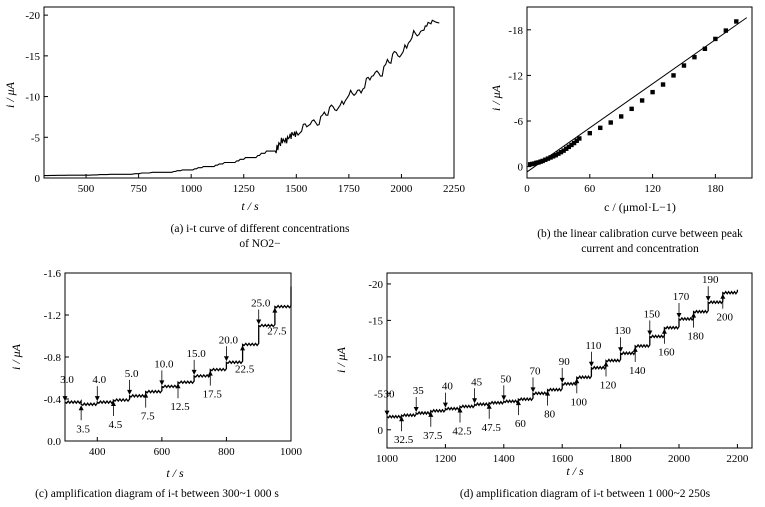  What do you see at coordinates (99, 380) in the screenshot?
I see `annotation-label-above: 4.0` at bounding box center [99, 380].